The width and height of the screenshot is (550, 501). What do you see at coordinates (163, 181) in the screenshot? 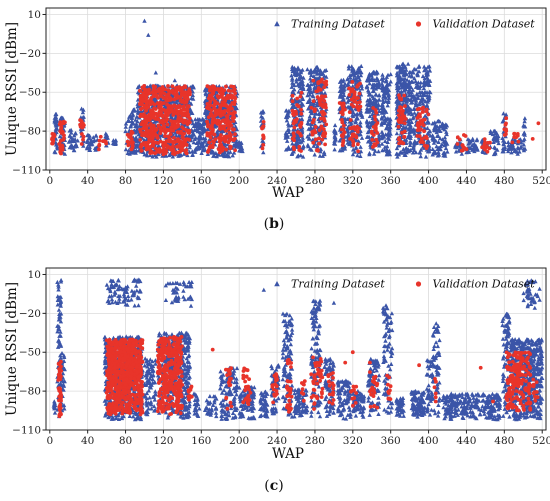
I see `x-tick-label: 120` at bounding box center [163, 181].